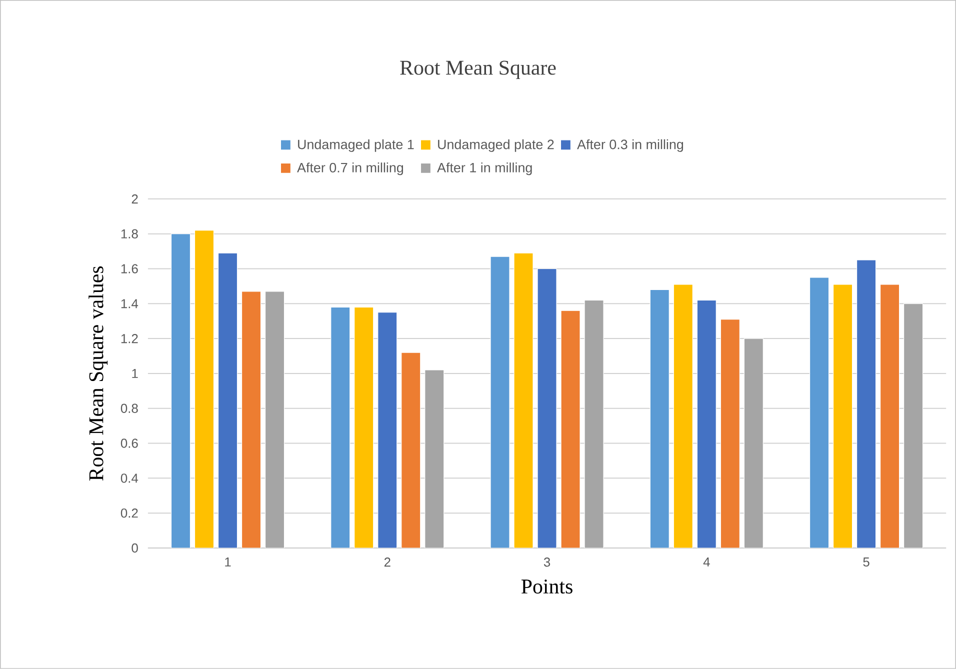 The height and width of the screenshot is (669, 956). Describe the element at coordinates (706, 562) in the screenshot. I see `x-tick-label: 4` at that location.